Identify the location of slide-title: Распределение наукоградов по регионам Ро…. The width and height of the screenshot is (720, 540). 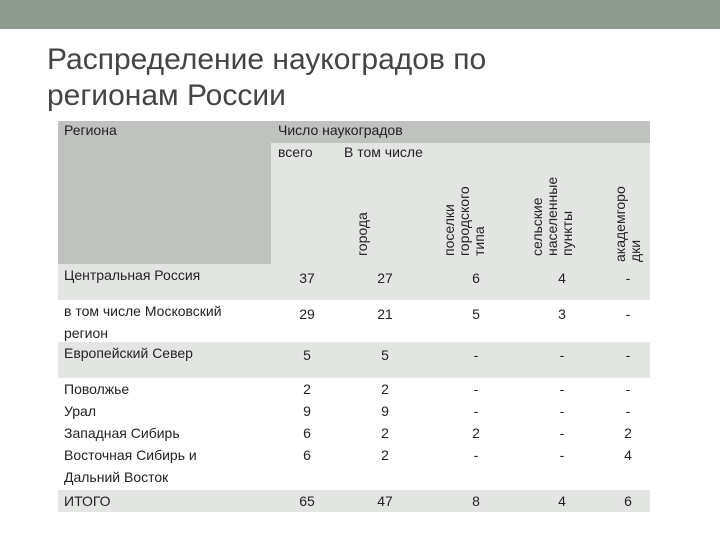
(367, 78).